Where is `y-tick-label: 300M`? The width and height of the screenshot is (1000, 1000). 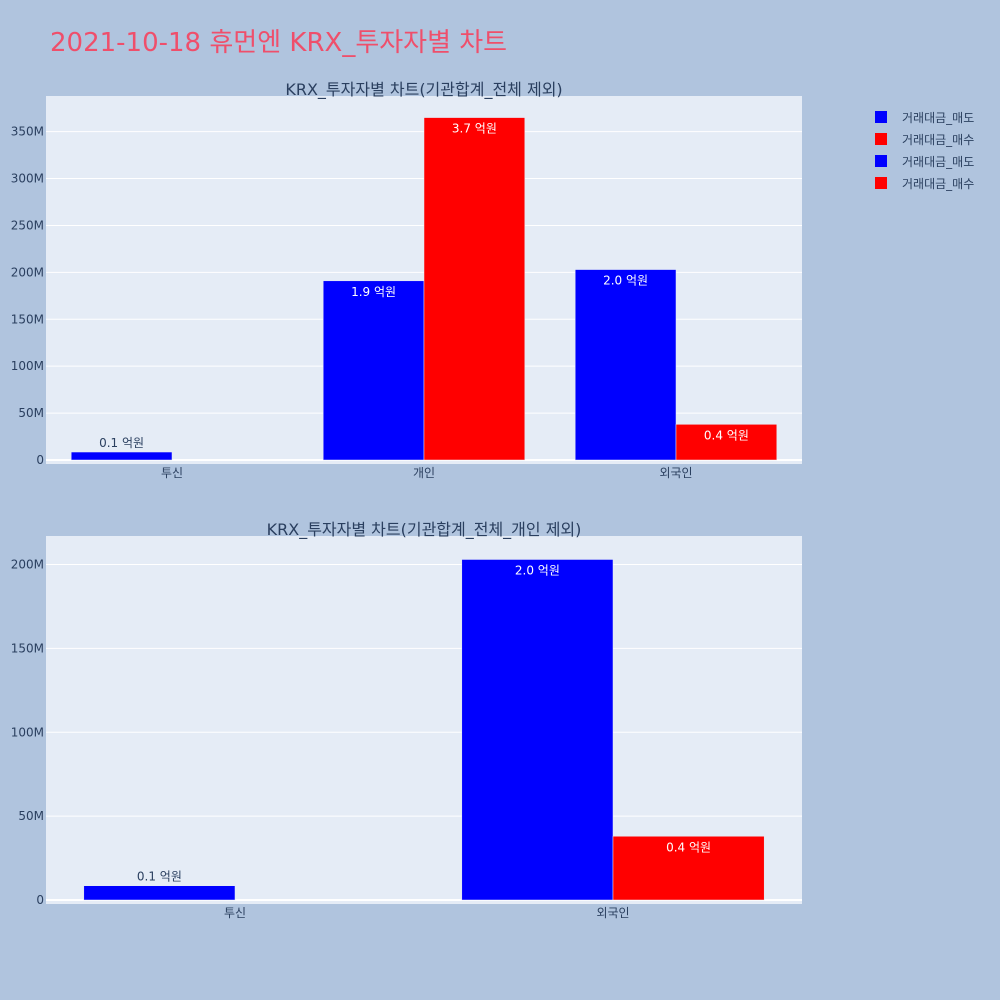 y-tick-label: 300M is located at coordinates (27, 179).